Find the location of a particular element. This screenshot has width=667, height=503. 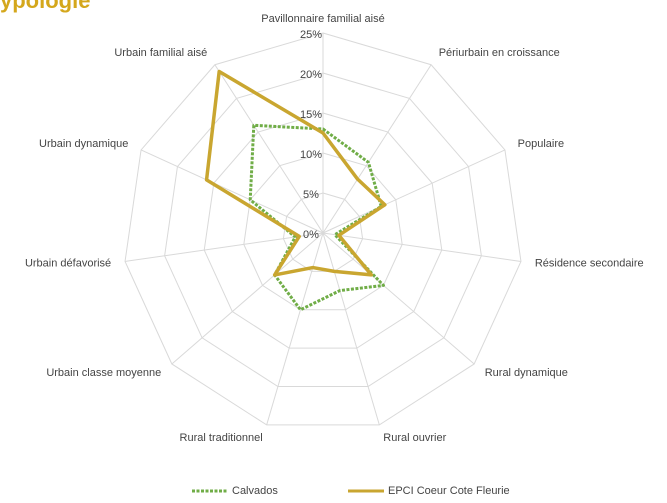

axis-tick-label: 10% is located at coordinates (311, 155).